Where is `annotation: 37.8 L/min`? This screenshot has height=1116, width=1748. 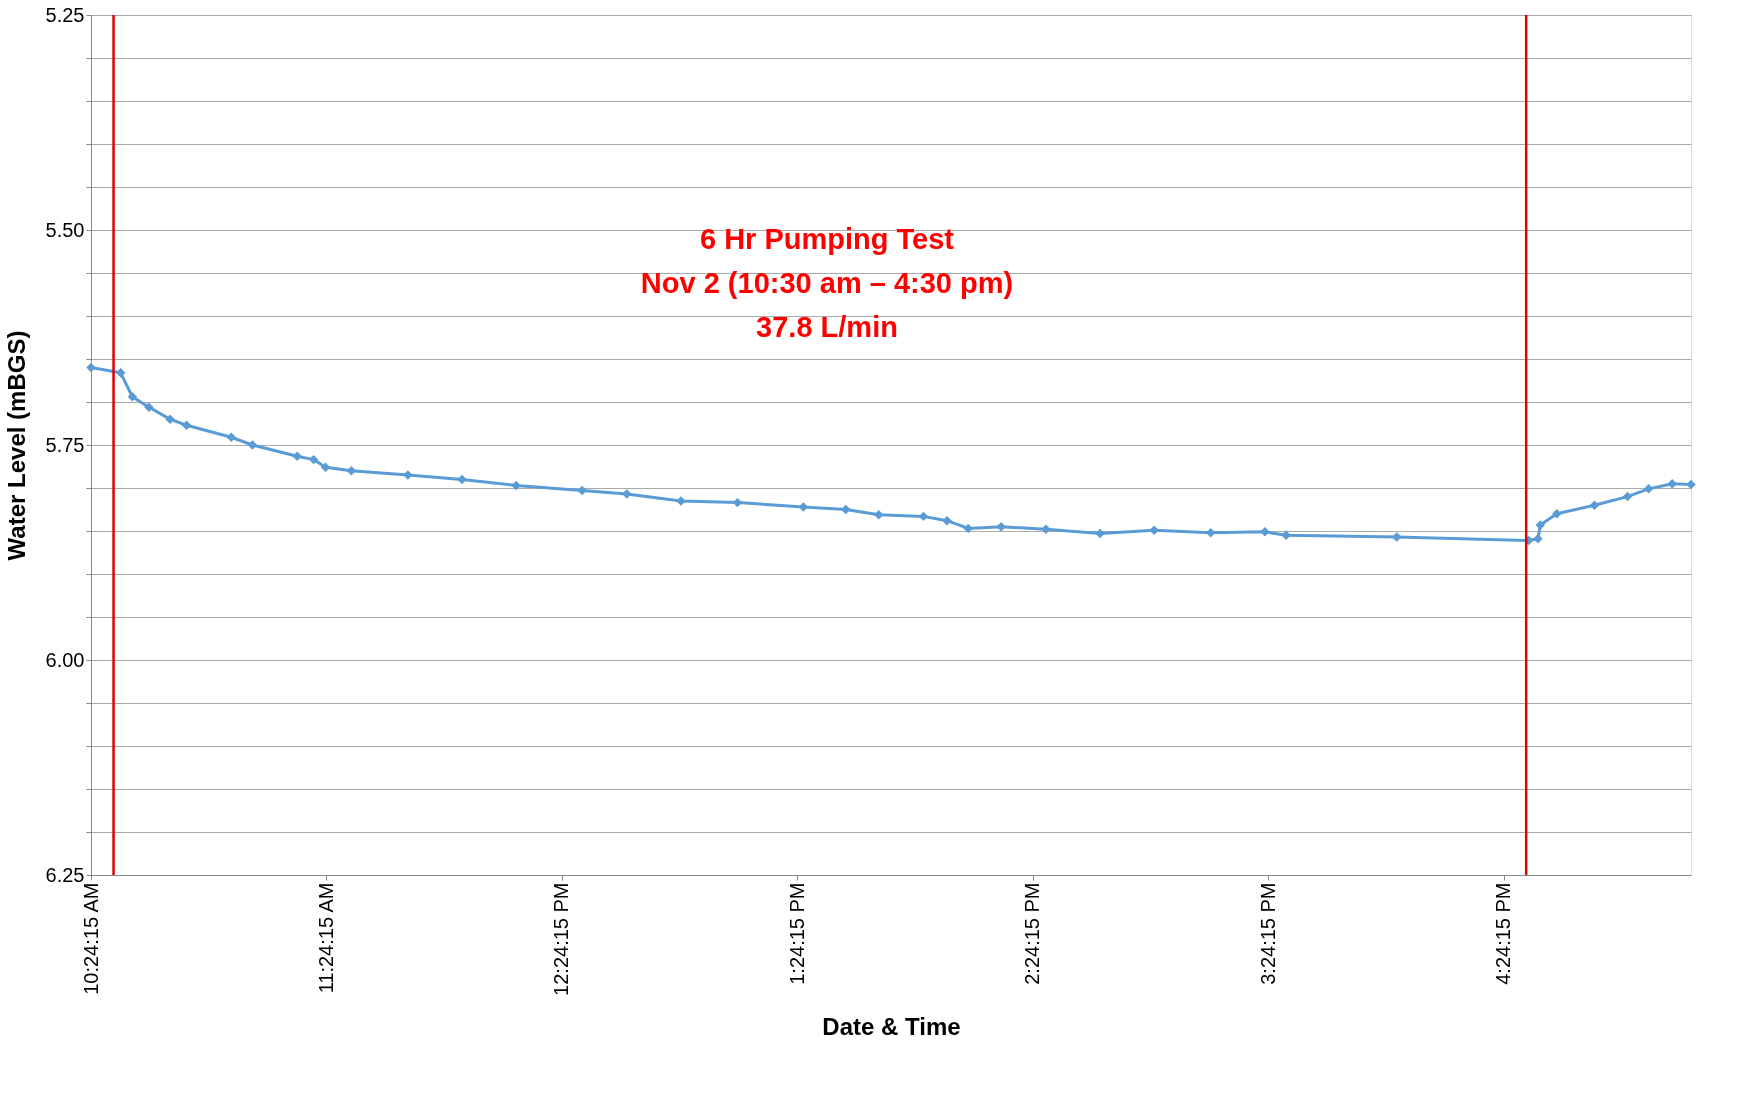 annotation: 37.8 L/min is located at coordinates (827, 327).